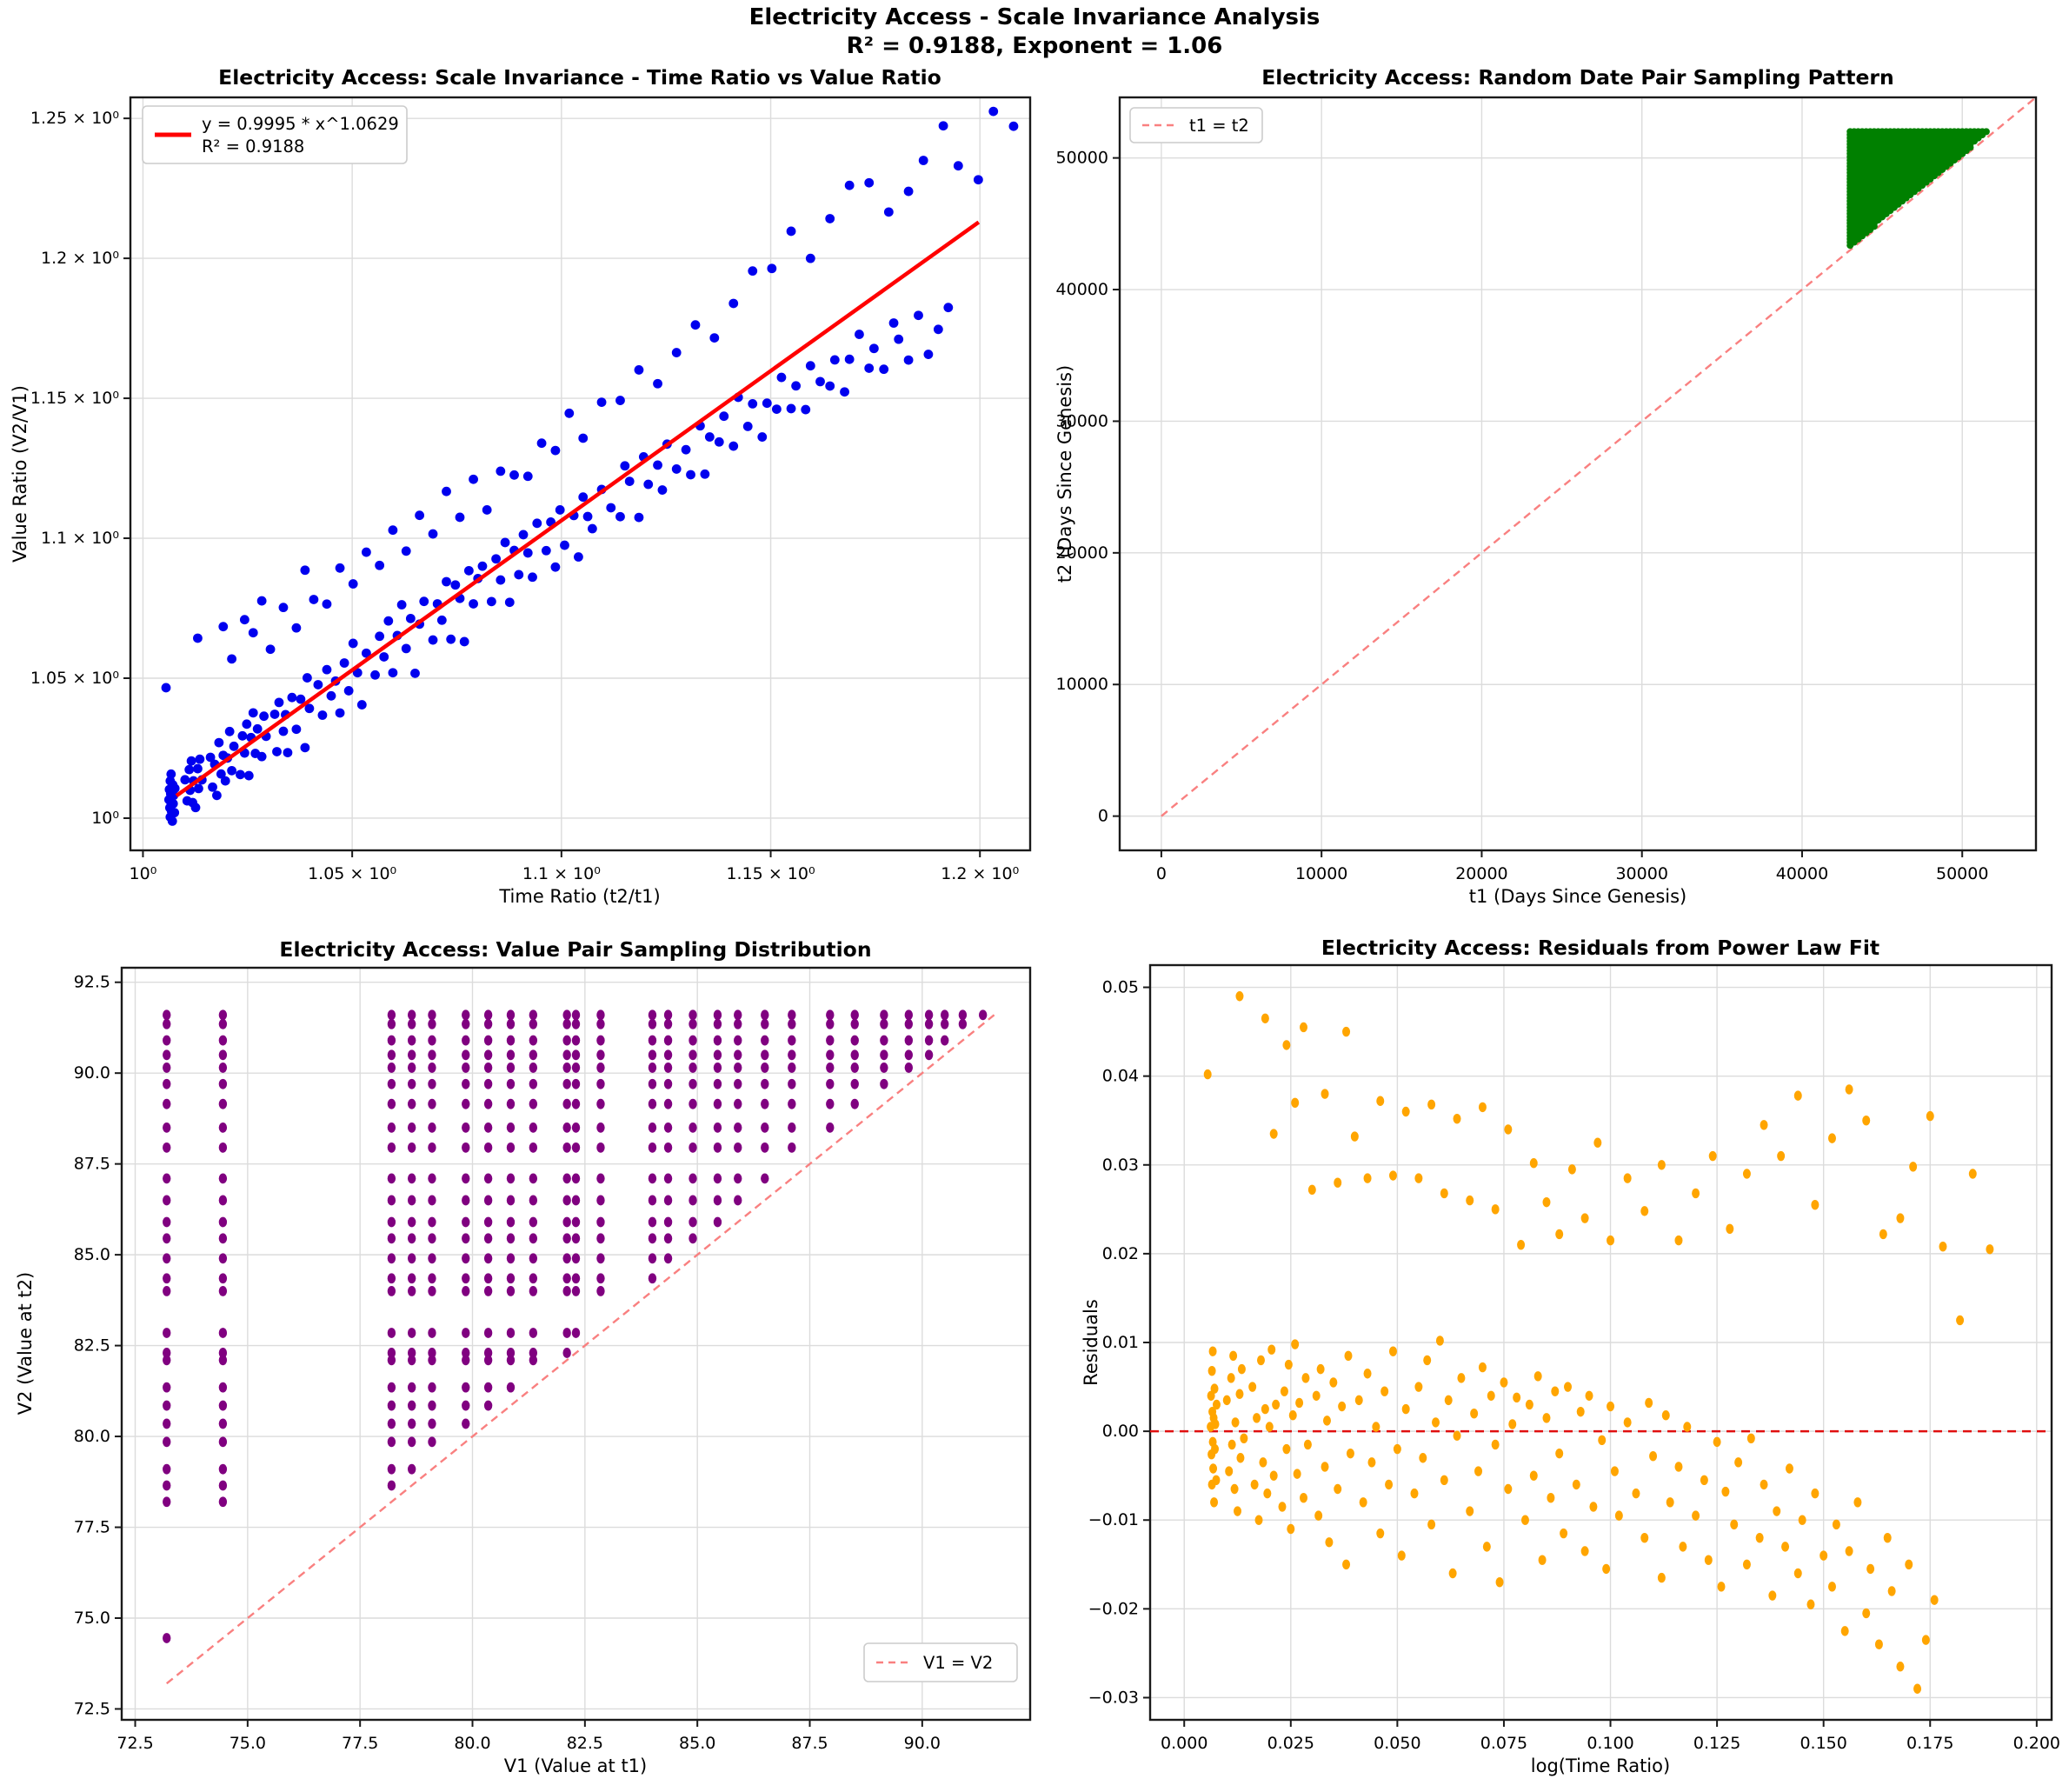 The height and width of the screenshot is (1792, 2069). What do you see at coordinates (74, 119) in the screenshot?
I see `y-tick-label: 1.25 × 10⁰` at bounding box center [74, 119].